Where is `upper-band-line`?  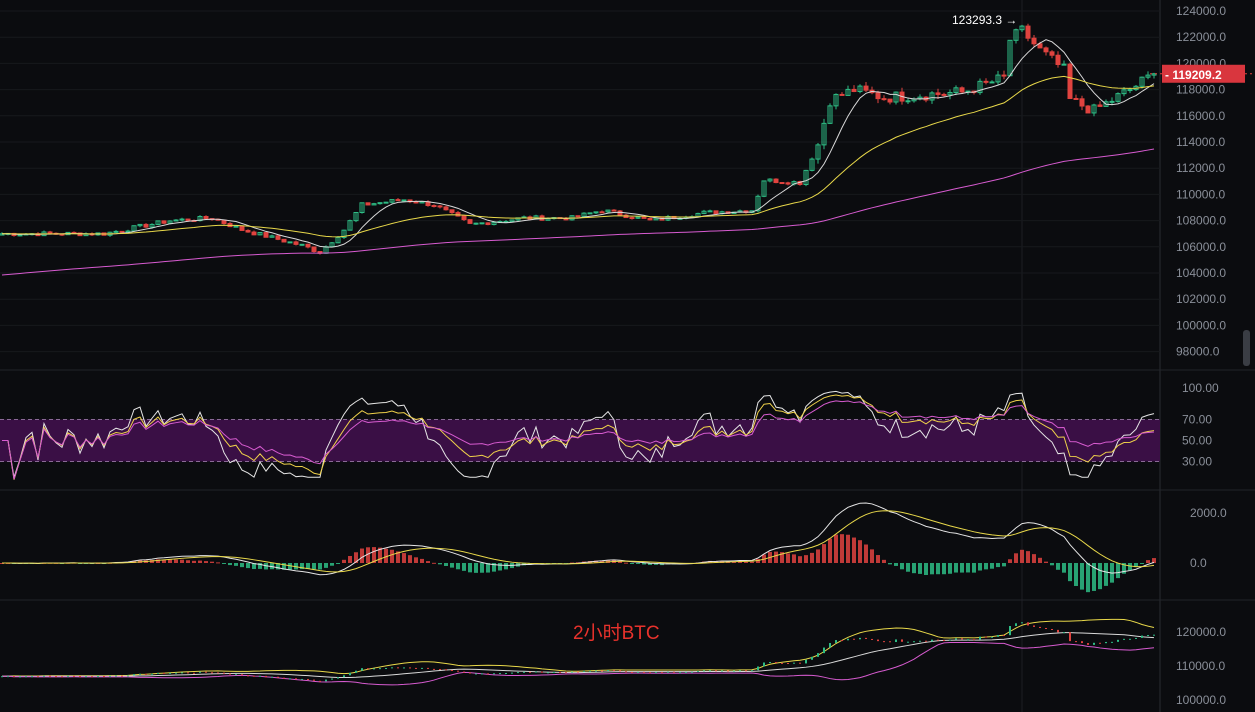
upper-band-line is located at coordinates (578, 647).